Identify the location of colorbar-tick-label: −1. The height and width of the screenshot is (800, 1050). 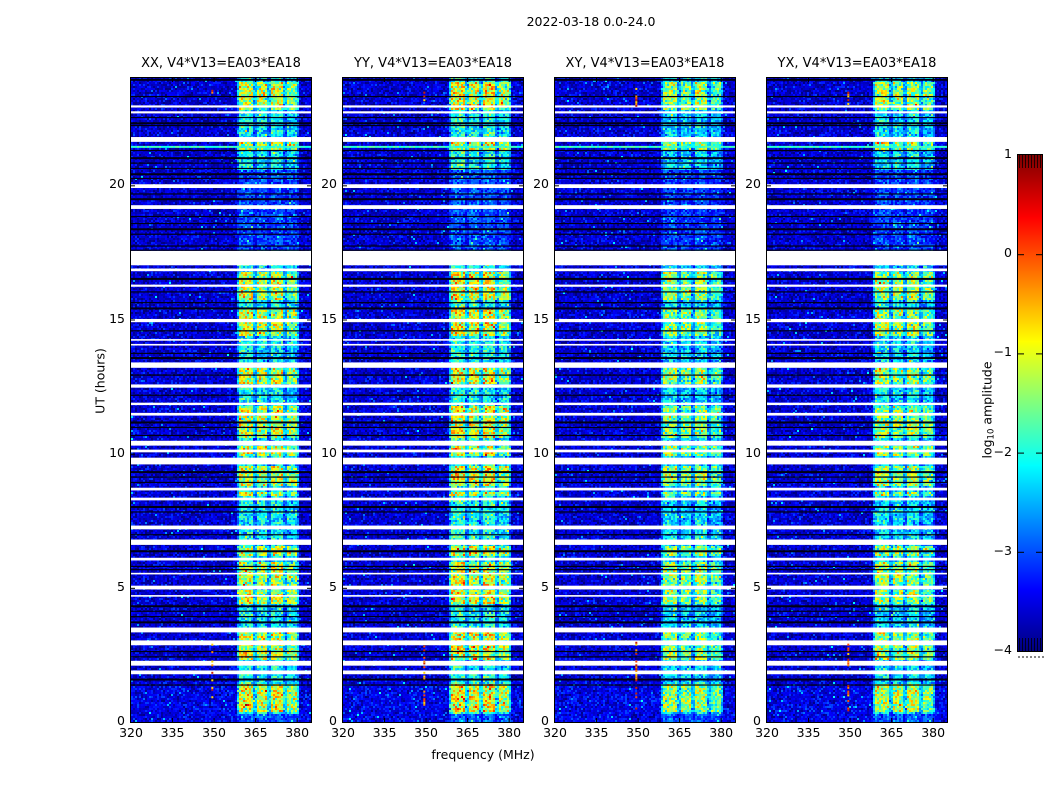
(1002, 352).